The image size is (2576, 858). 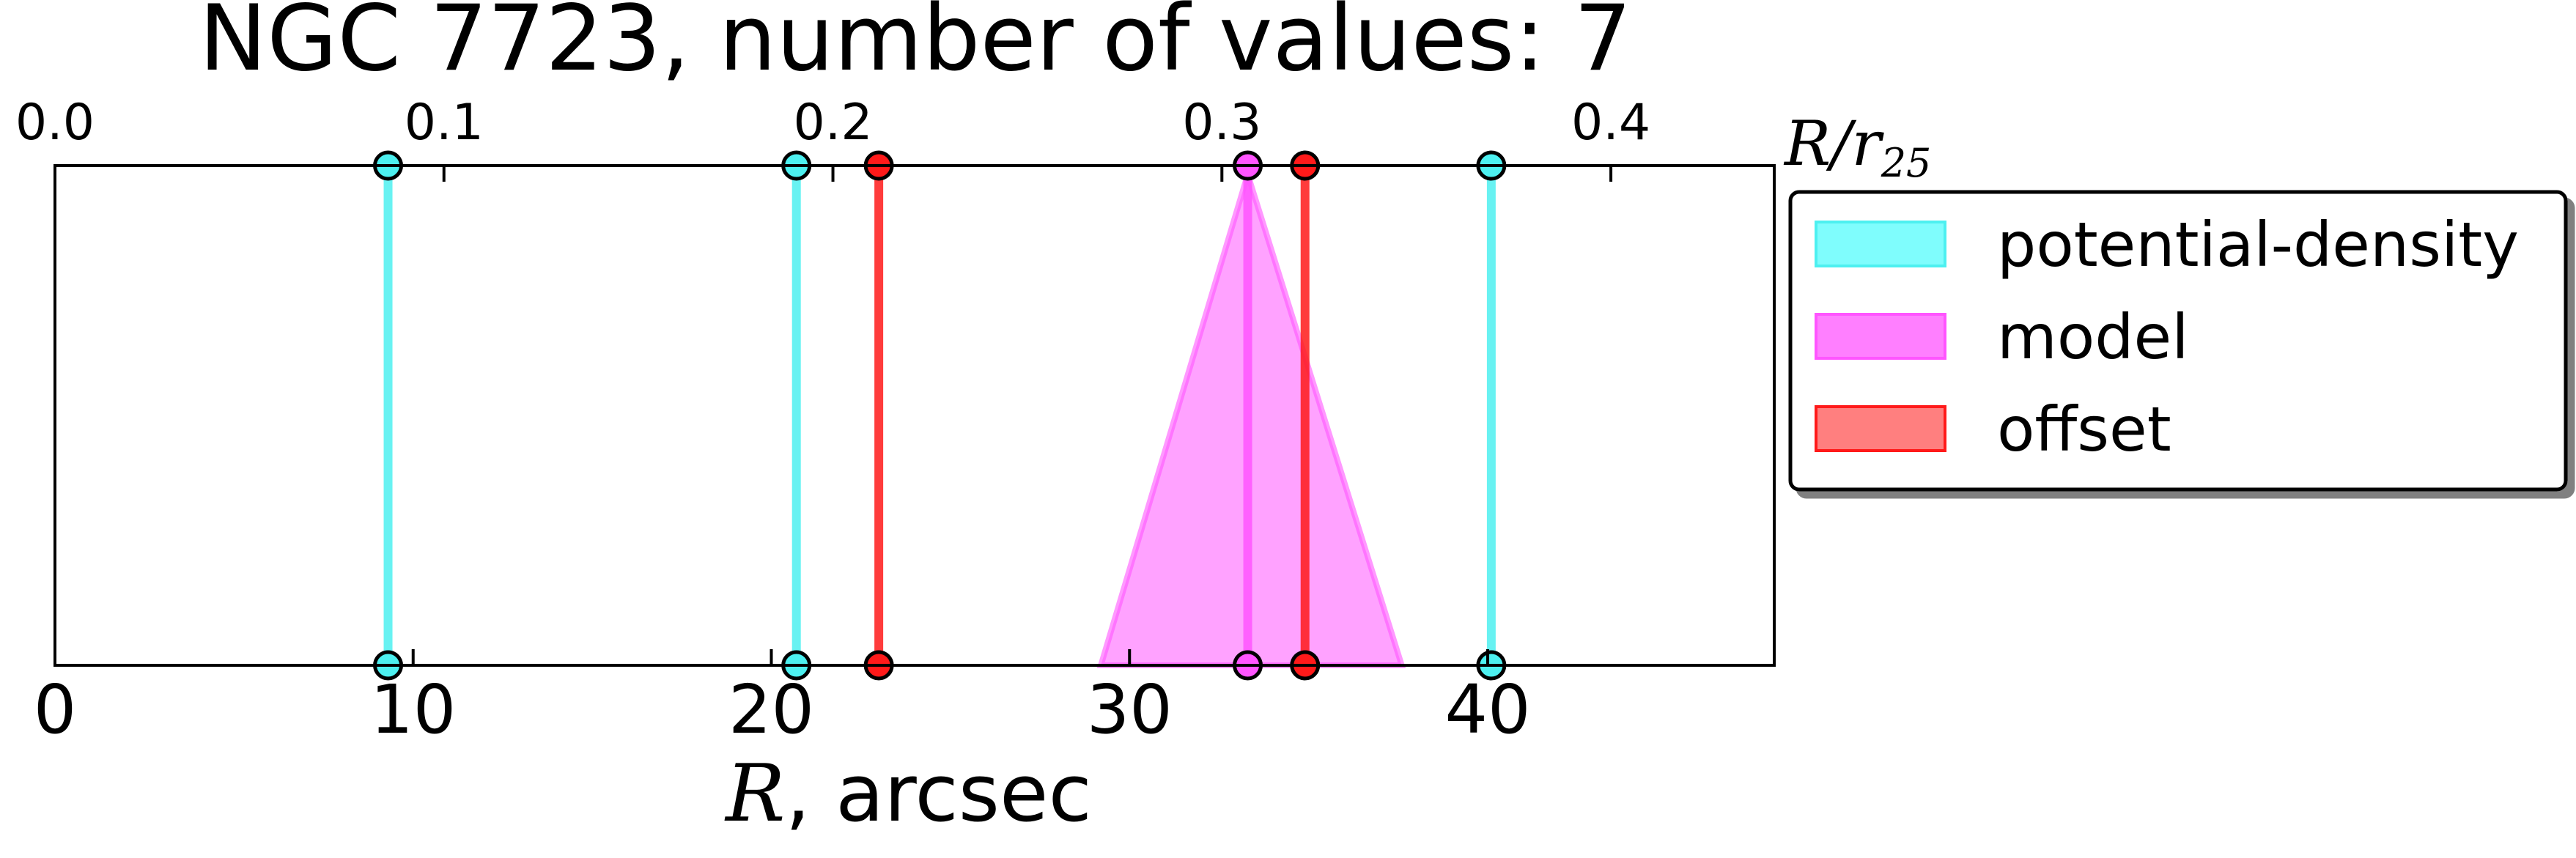 I want to click on x-tick-label-0: 0, so click(x=55, y=709).